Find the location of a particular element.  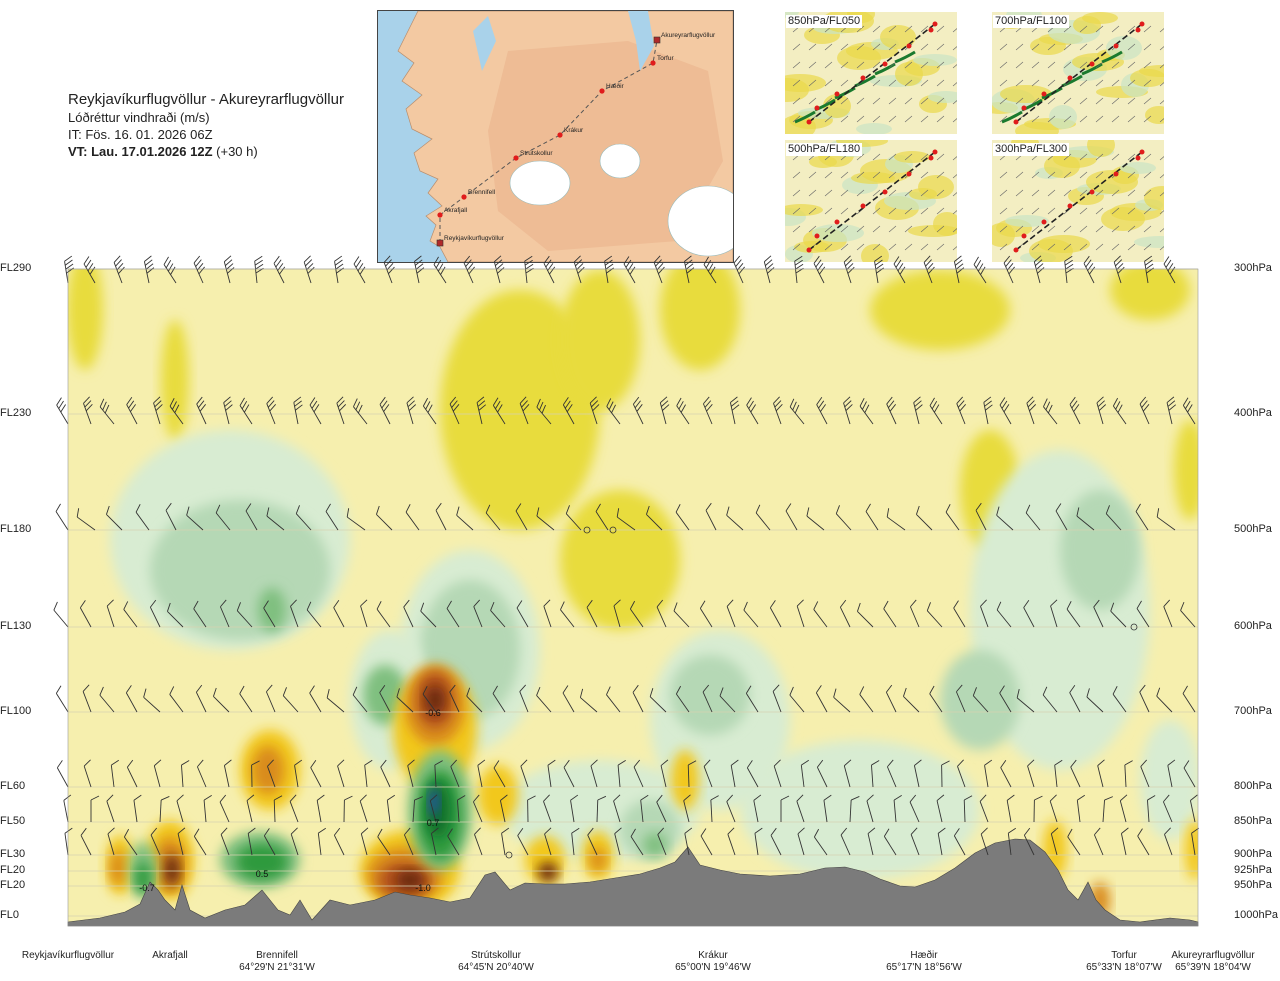

issue-time: IT: Fös. 16. 01. 2026 06Z is located at coordinates (140, 134).